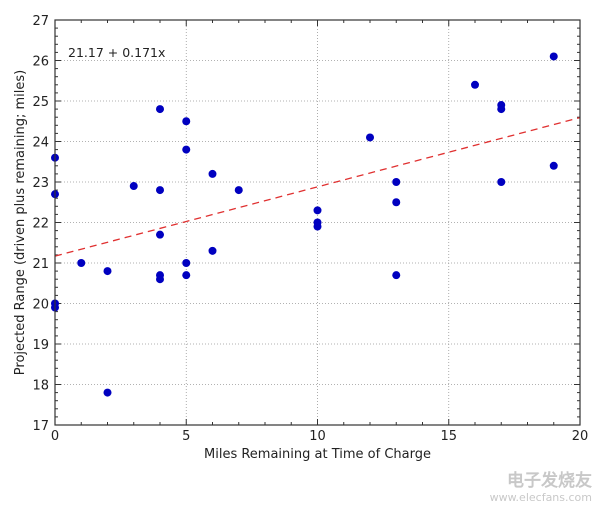 Image resolution: width=600 pixels, height=510 pixels. I want to click on y-tick-label: 27, so click(40, 21).